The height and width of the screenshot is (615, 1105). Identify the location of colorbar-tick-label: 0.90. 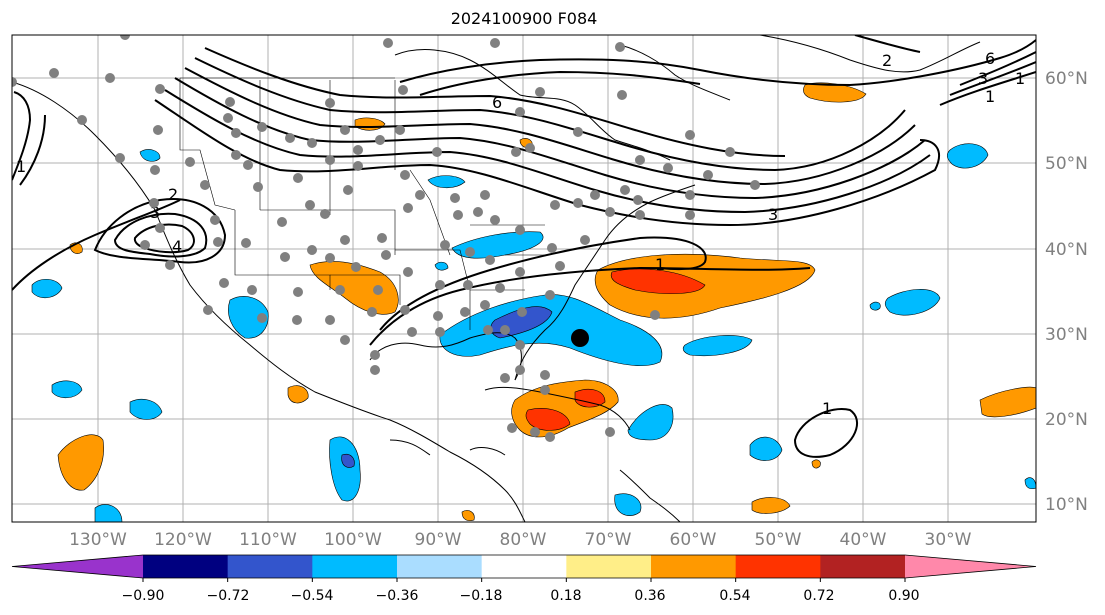
(903, 596).